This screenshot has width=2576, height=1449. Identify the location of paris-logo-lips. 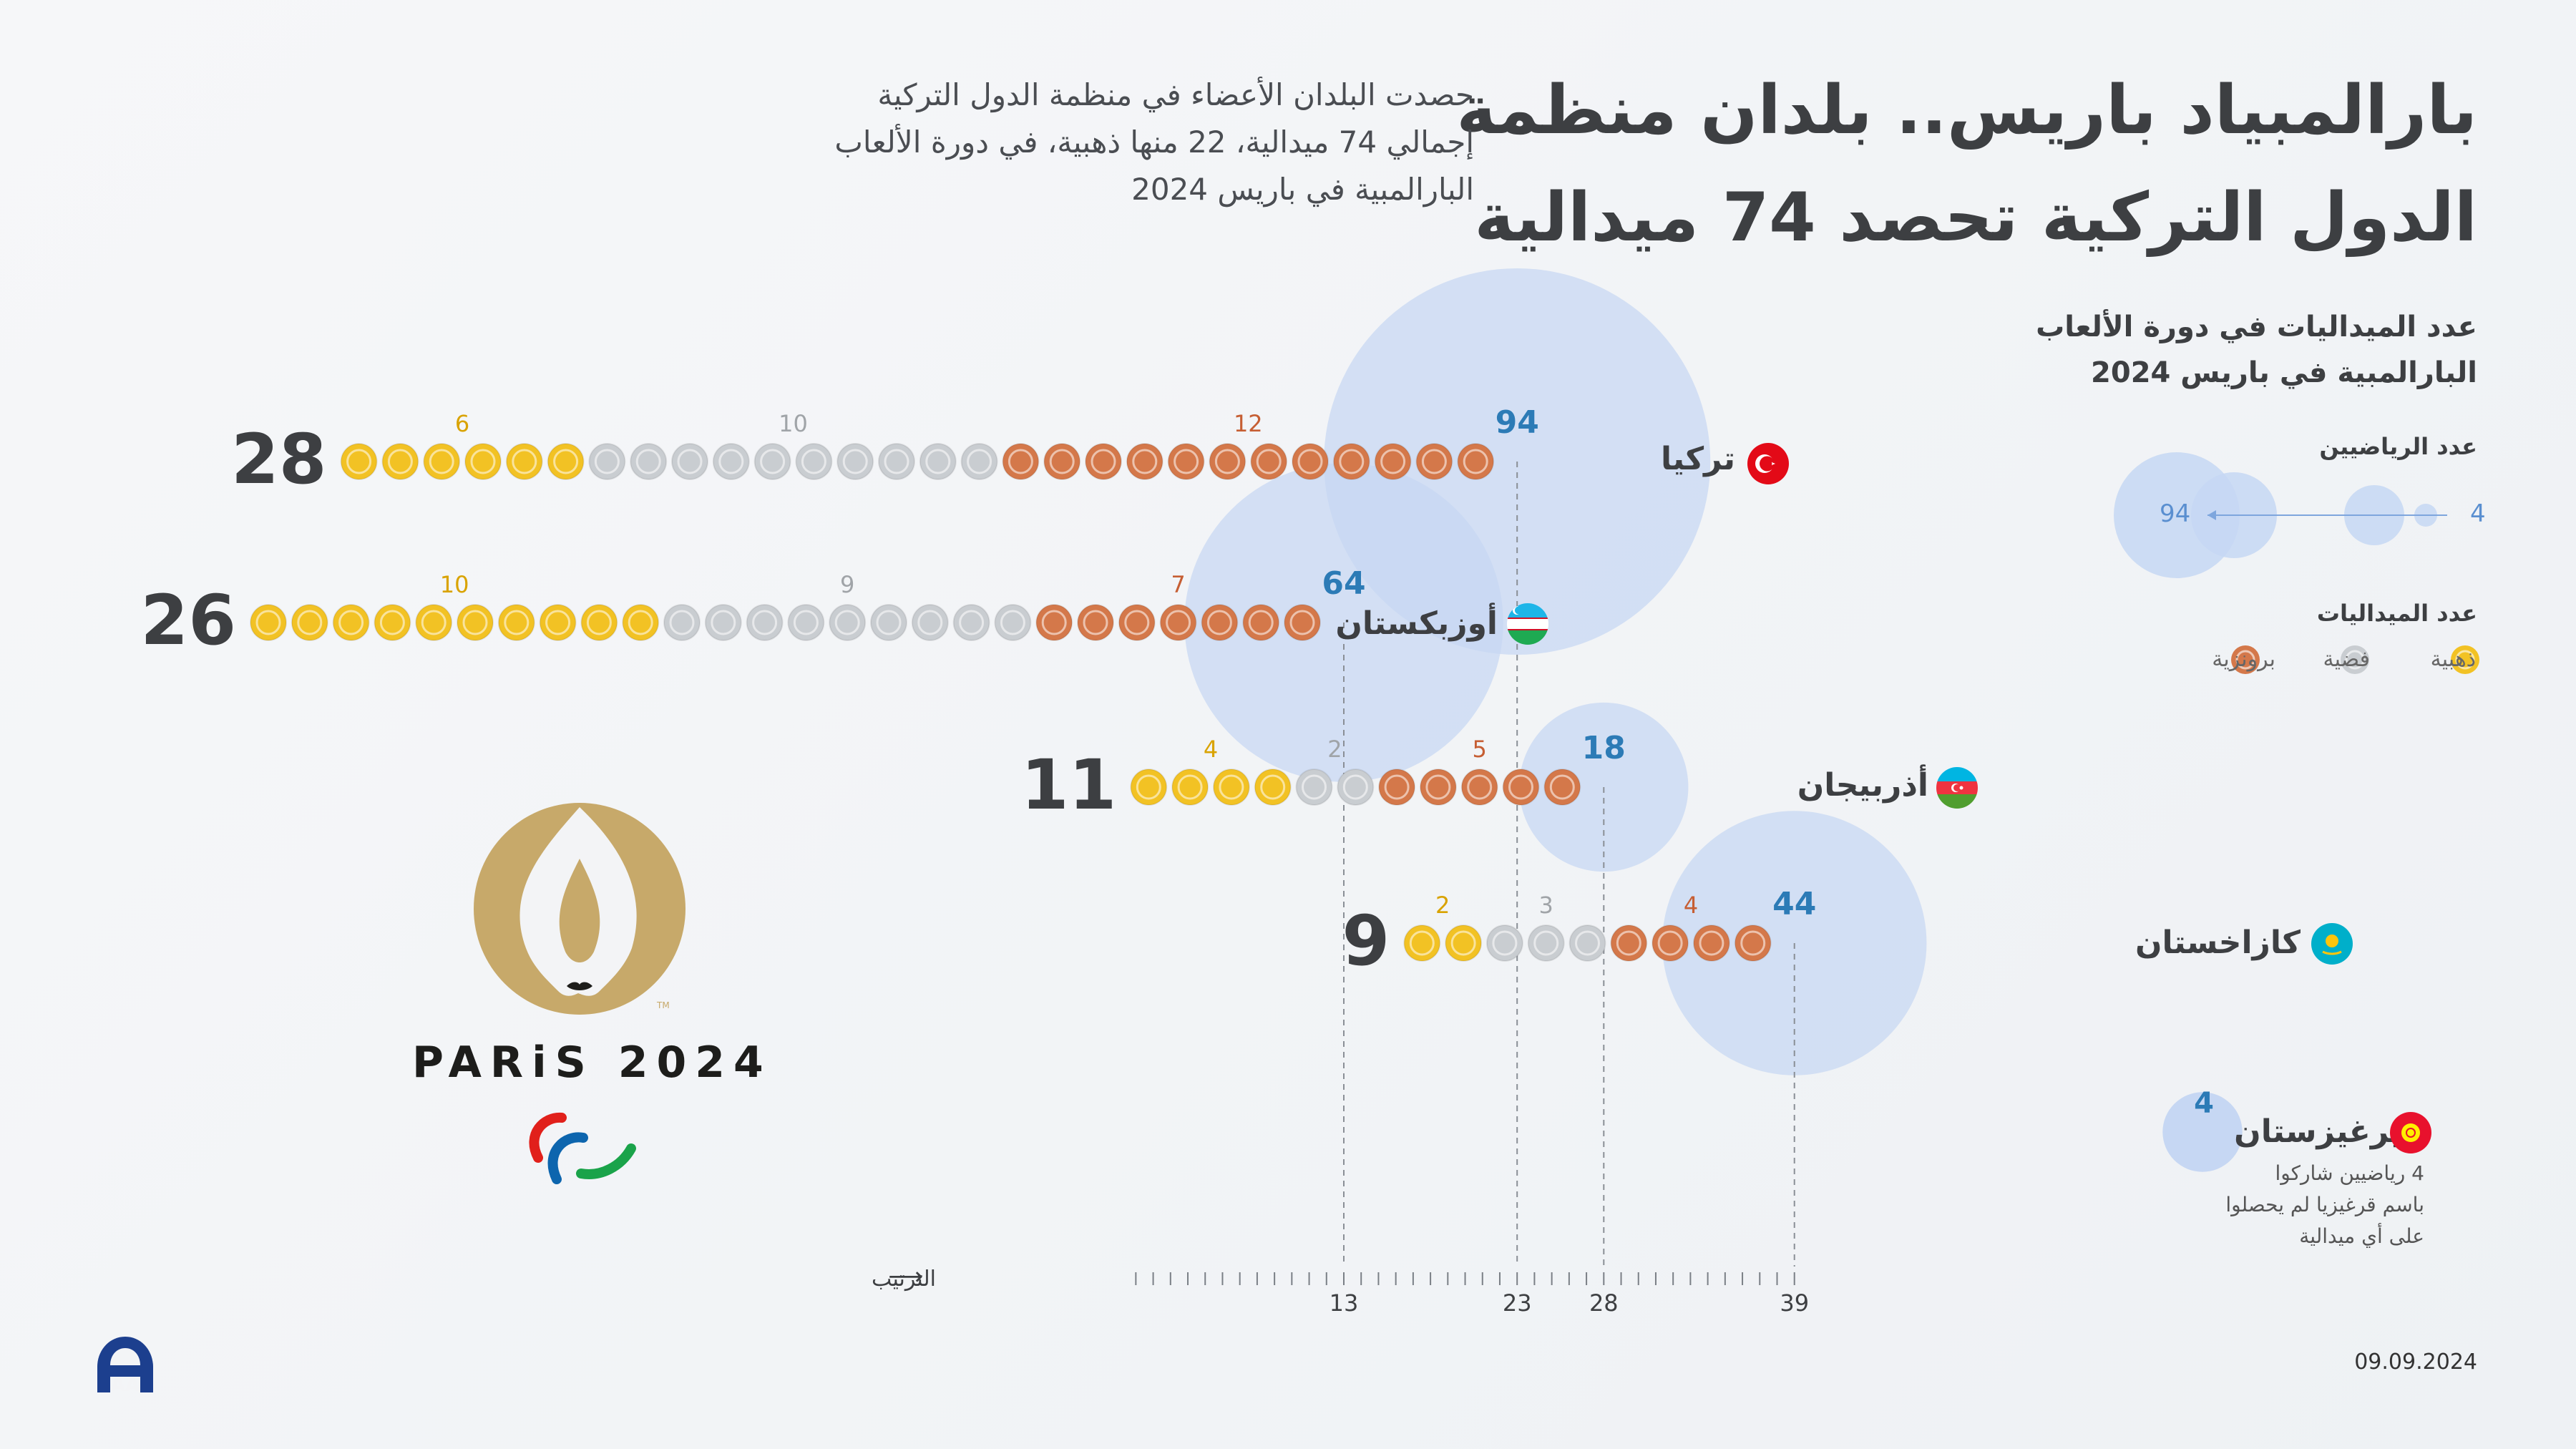
(579, 986).